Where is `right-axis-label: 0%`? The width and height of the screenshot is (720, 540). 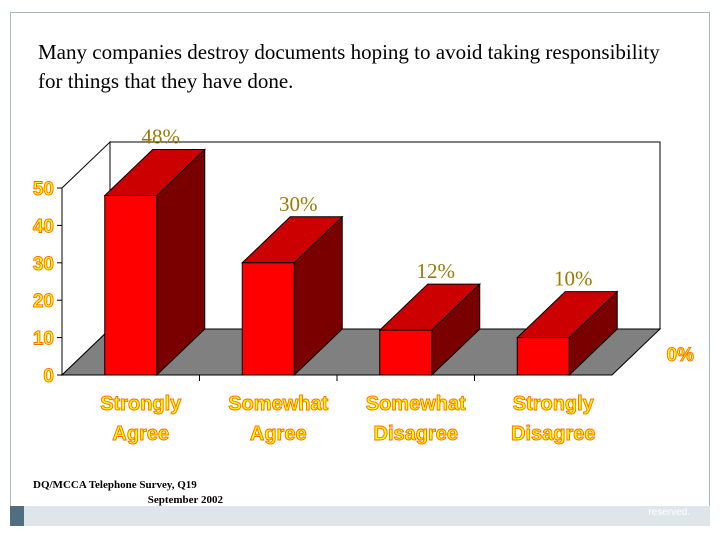
right-axis-label: 0% is located at coordinates (681, 355).